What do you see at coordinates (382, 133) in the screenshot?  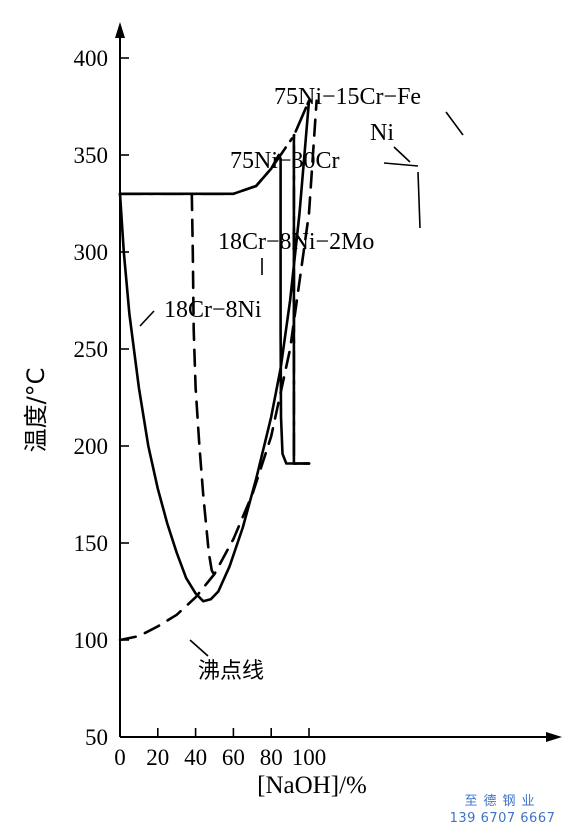 I see `label-ni: Ni` at bounding box center [382, 133].